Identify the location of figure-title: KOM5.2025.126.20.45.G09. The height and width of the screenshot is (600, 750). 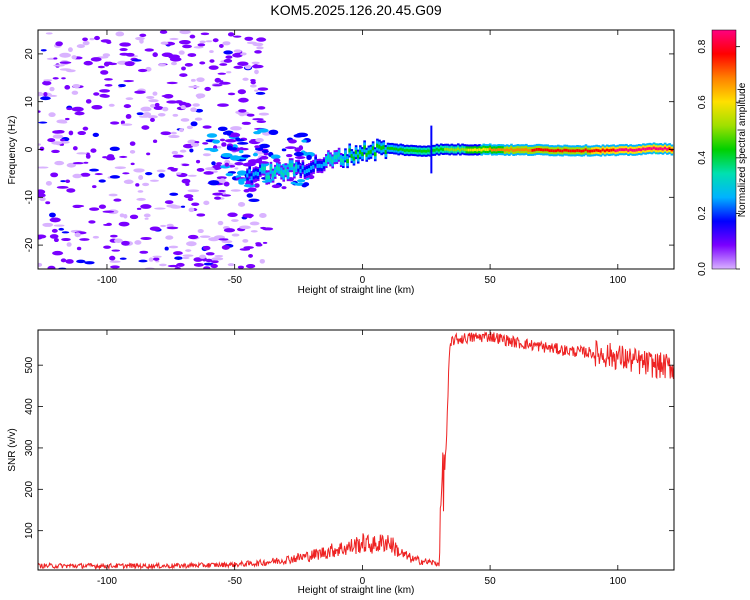
(355, 10).